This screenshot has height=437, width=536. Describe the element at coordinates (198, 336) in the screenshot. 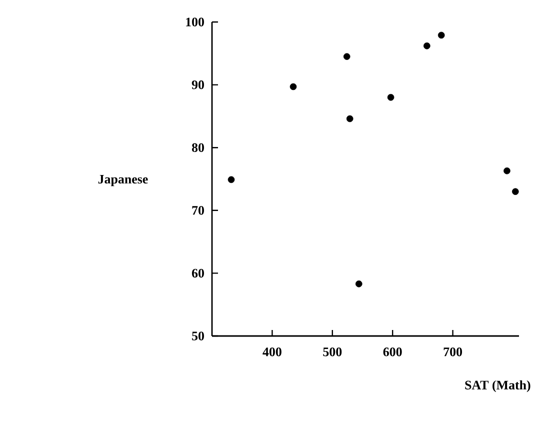

I see `y-tick-label: 50` at that location.